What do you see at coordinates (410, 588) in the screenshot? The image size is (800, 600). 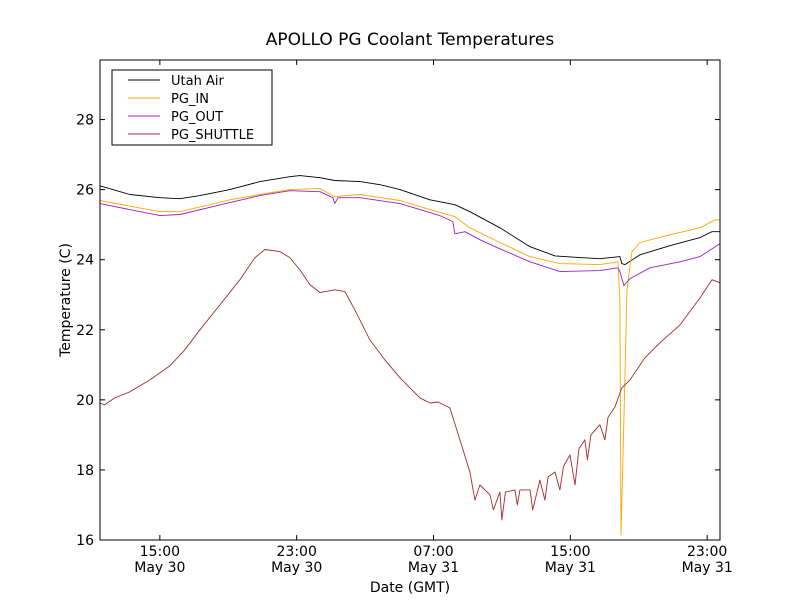 I see `x-axis-label: Date (GMT)` at bounding box center [410, 588].